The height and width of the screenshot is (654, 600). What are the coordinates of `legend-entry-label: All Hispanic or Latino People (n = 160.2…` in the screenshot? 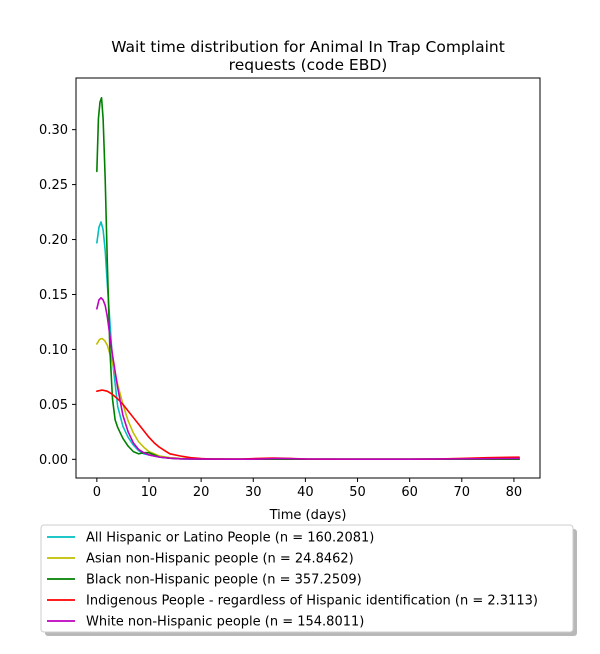 It's located at (230, 538).